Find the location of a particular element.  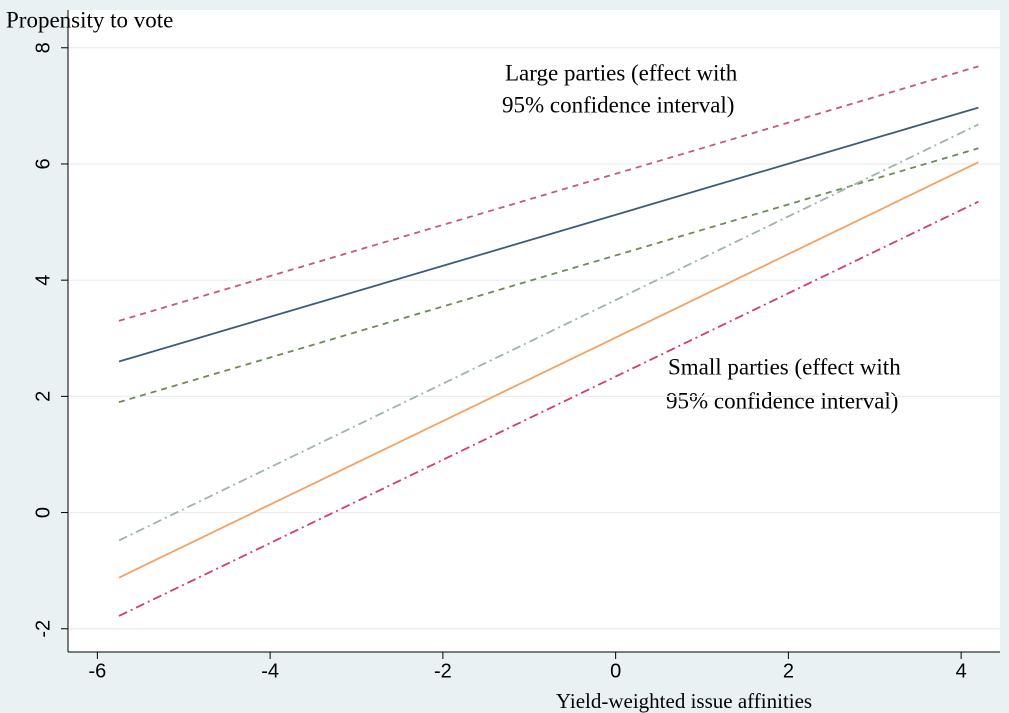

y-tick-label: 6 is located at coordinates (43, 163).